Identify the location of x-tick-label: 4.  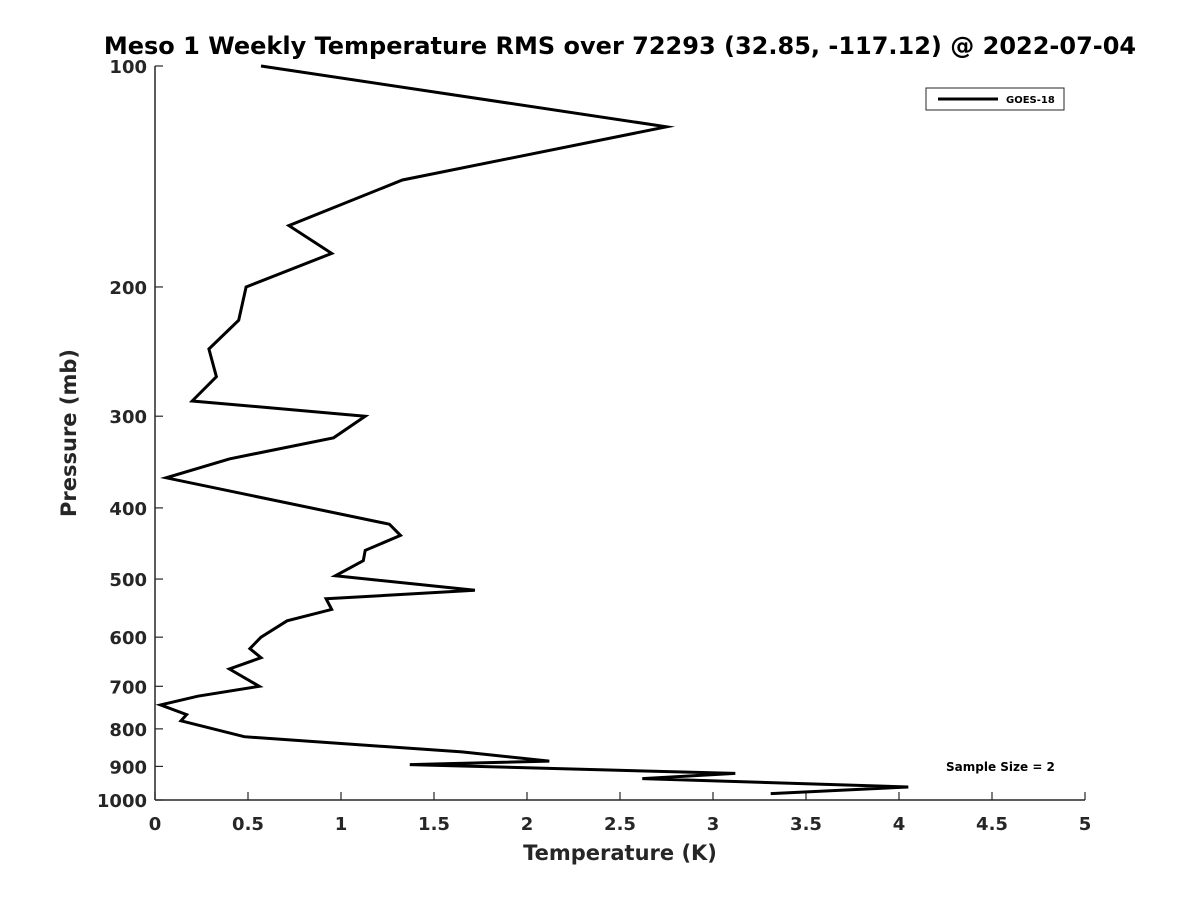
(899, 824).